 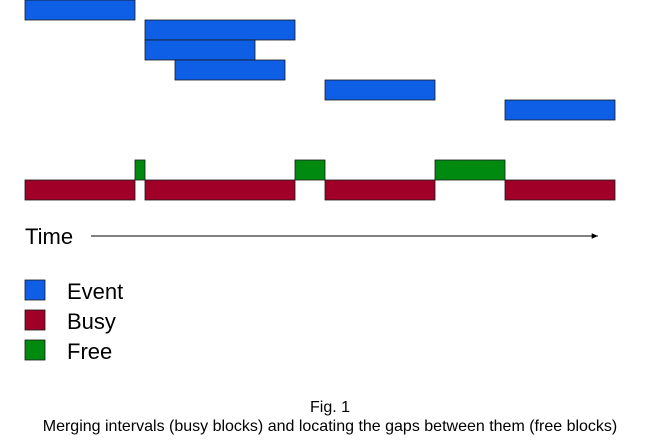 What do you see at coordinates (95, 291) in the screenshot?
I see `legend-label-event: Event` at bounding box center [95, 291].